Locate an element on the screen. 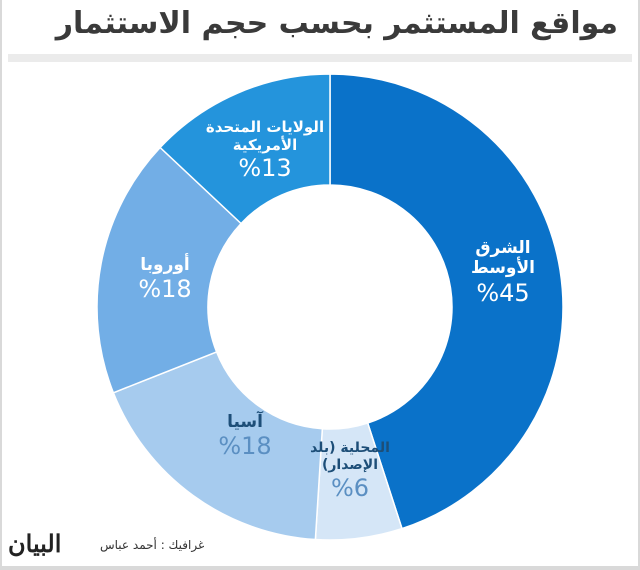 The image size is (640, 570). slice-name-europe: أوروبا is located at coordinates (165, 265).